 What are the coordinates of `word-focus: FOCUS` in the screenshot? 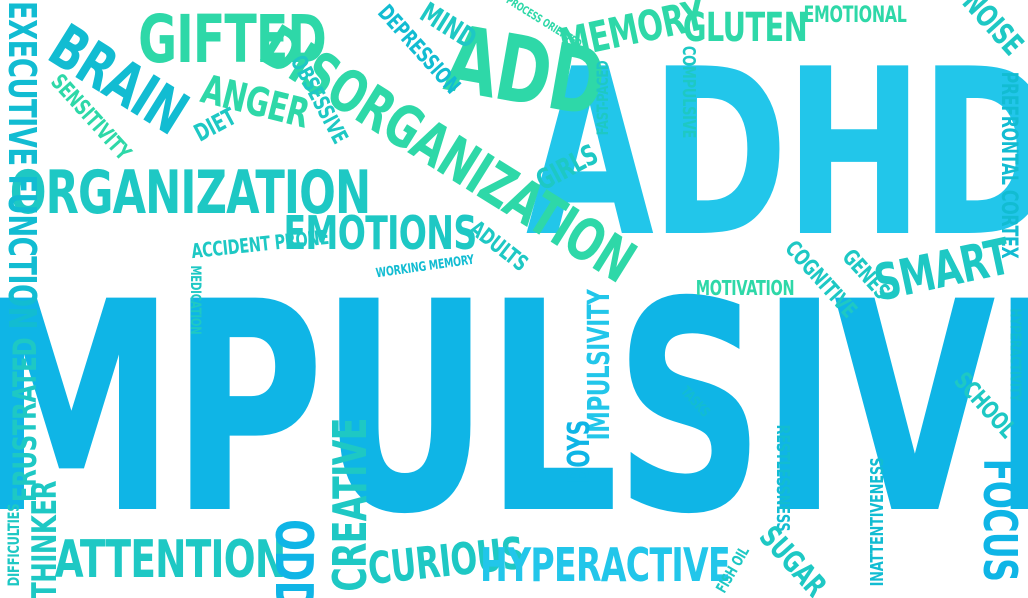 It's located at (1000, 520).